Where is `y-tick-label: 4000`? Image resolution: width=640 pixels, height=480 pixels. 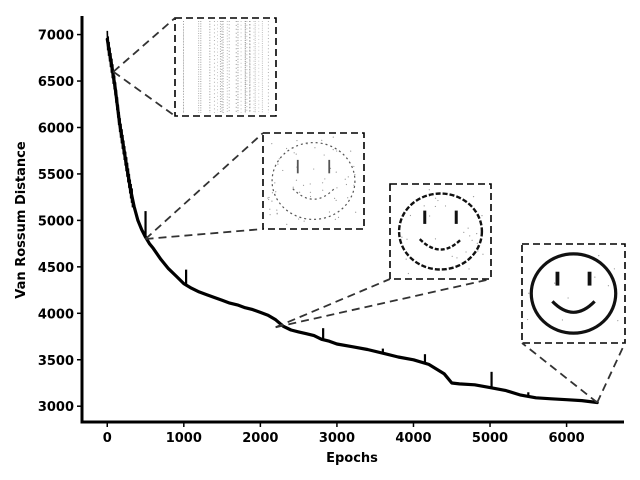
y-tick-label: 4000 is located at coordinates (56, 314).